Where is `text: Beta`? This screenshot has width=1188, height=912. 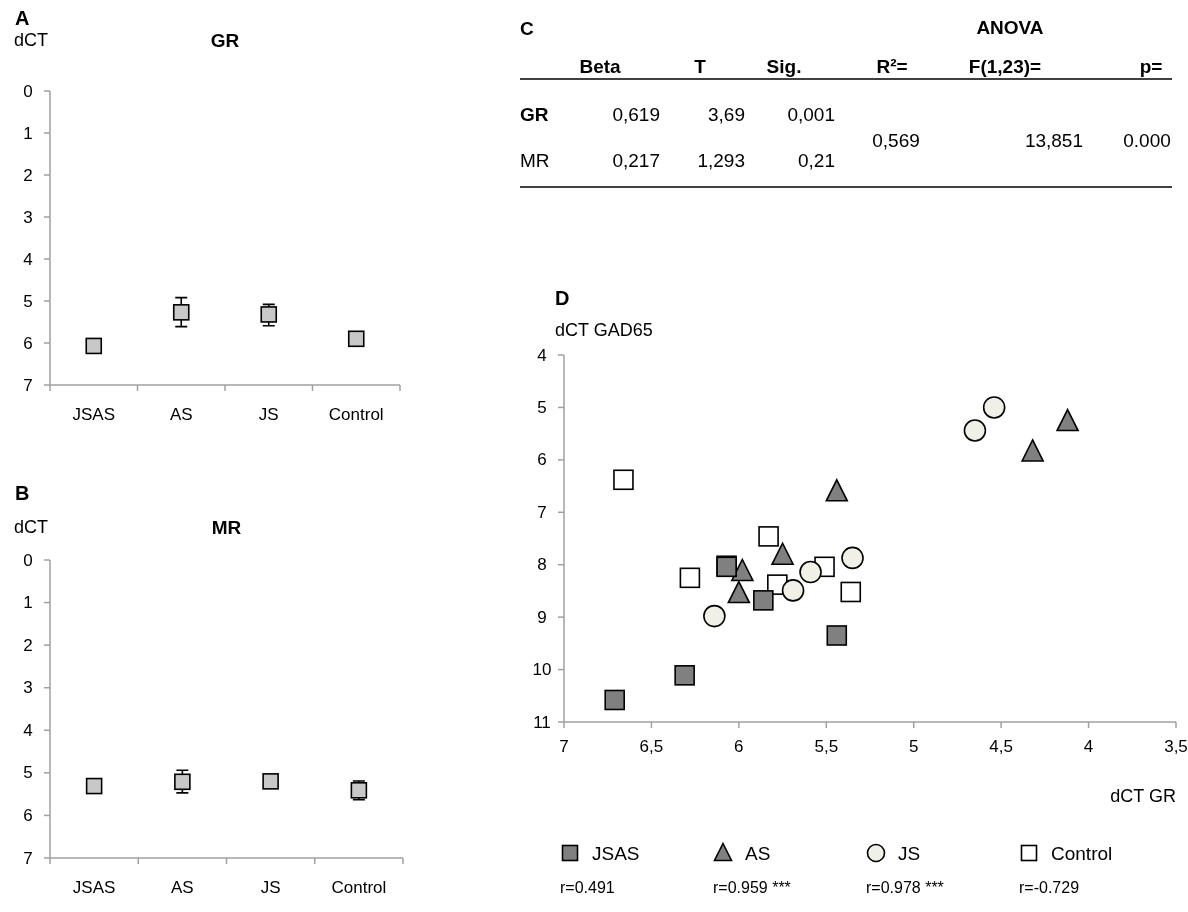 text: Beta is located at coordinates (600, 66).